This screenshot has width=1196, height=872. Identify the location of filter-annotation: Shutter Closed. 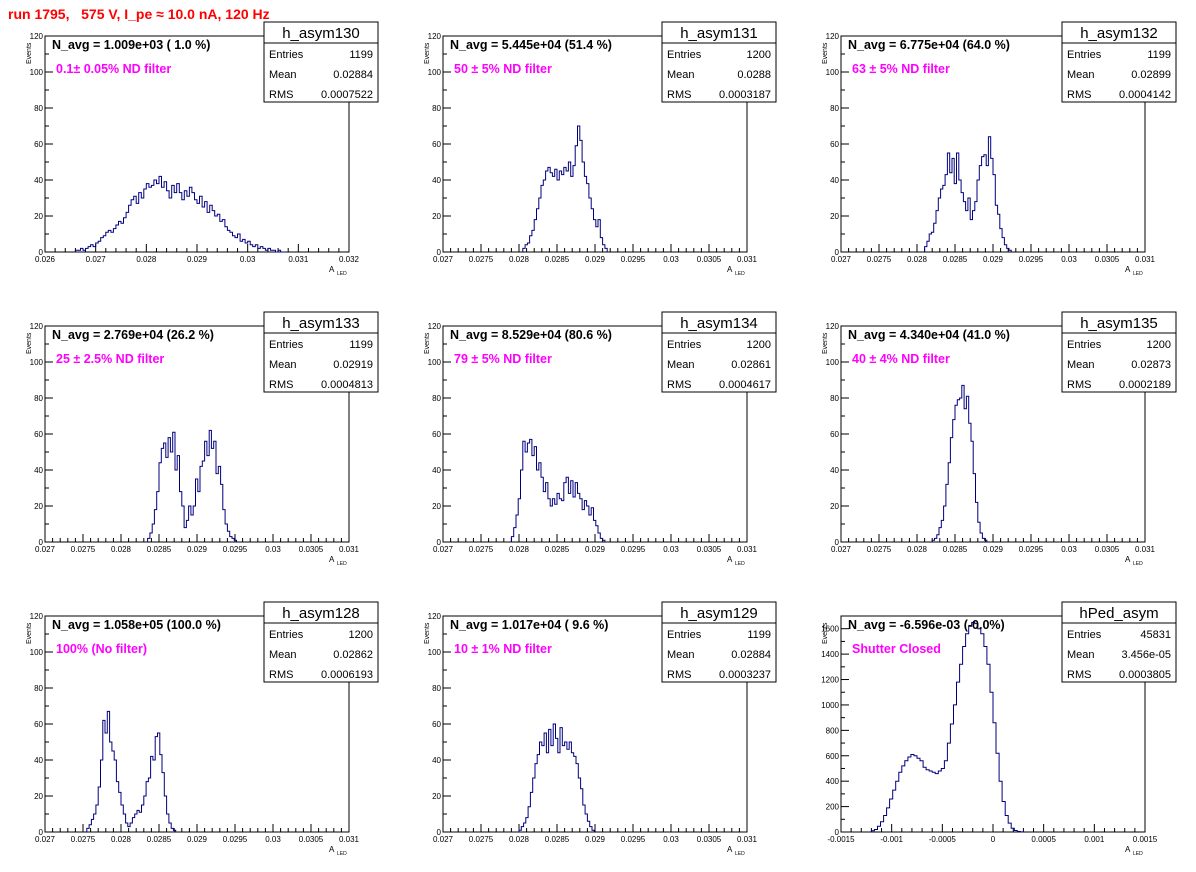
(896, 649).